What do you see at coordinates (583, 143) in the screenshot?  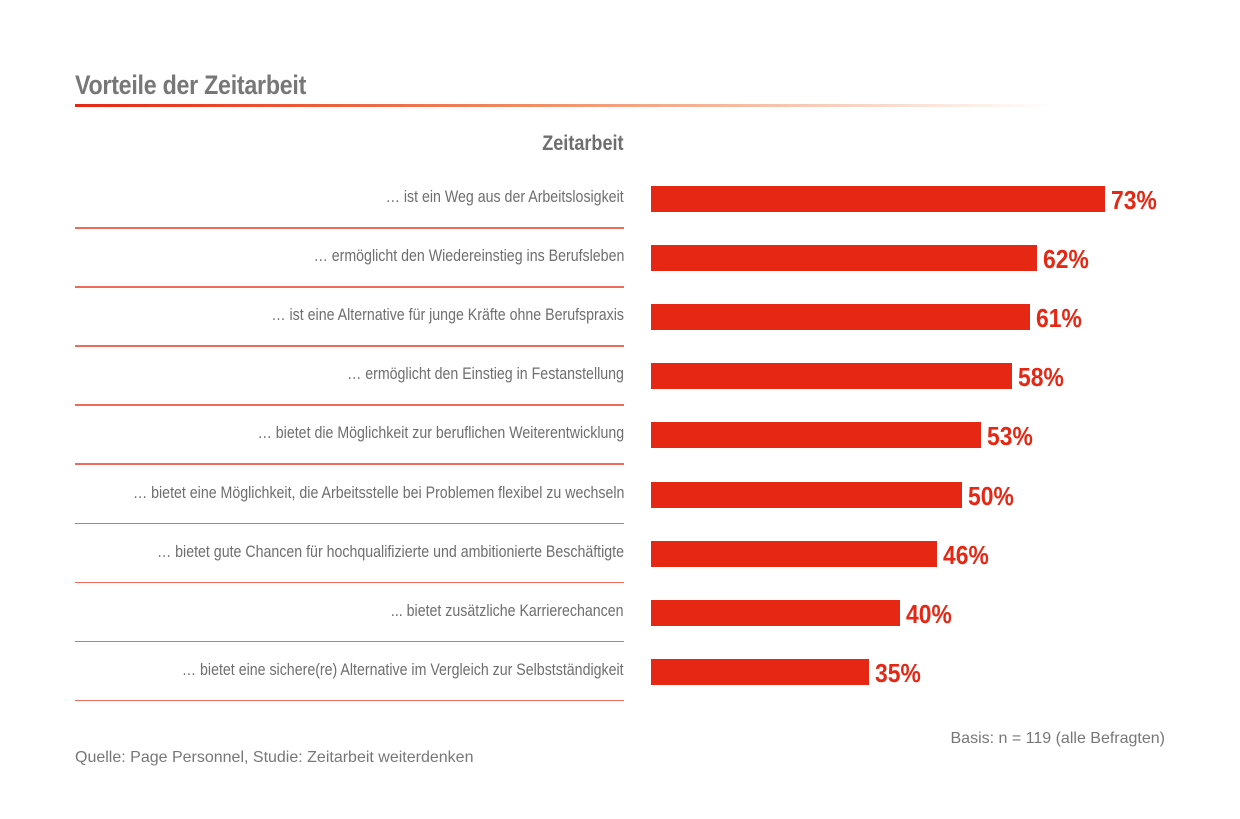 I see `series-heading: Zeitarbeit` at bounding box center [583, 143].